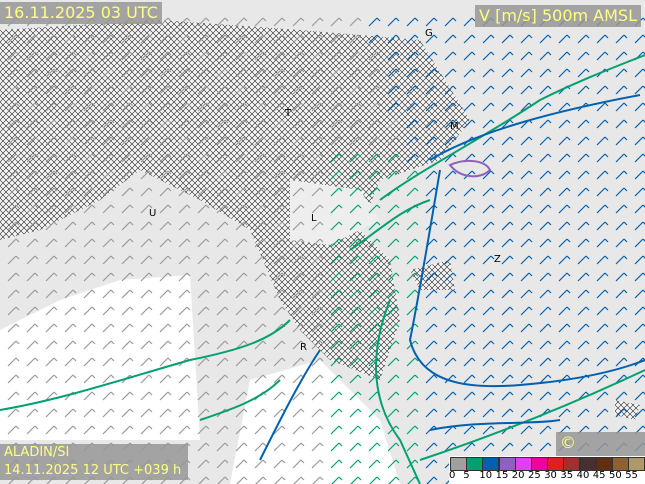 The height and width of the screenshot is (484, 645). I want to click on city-label: G, so click(429, 33).